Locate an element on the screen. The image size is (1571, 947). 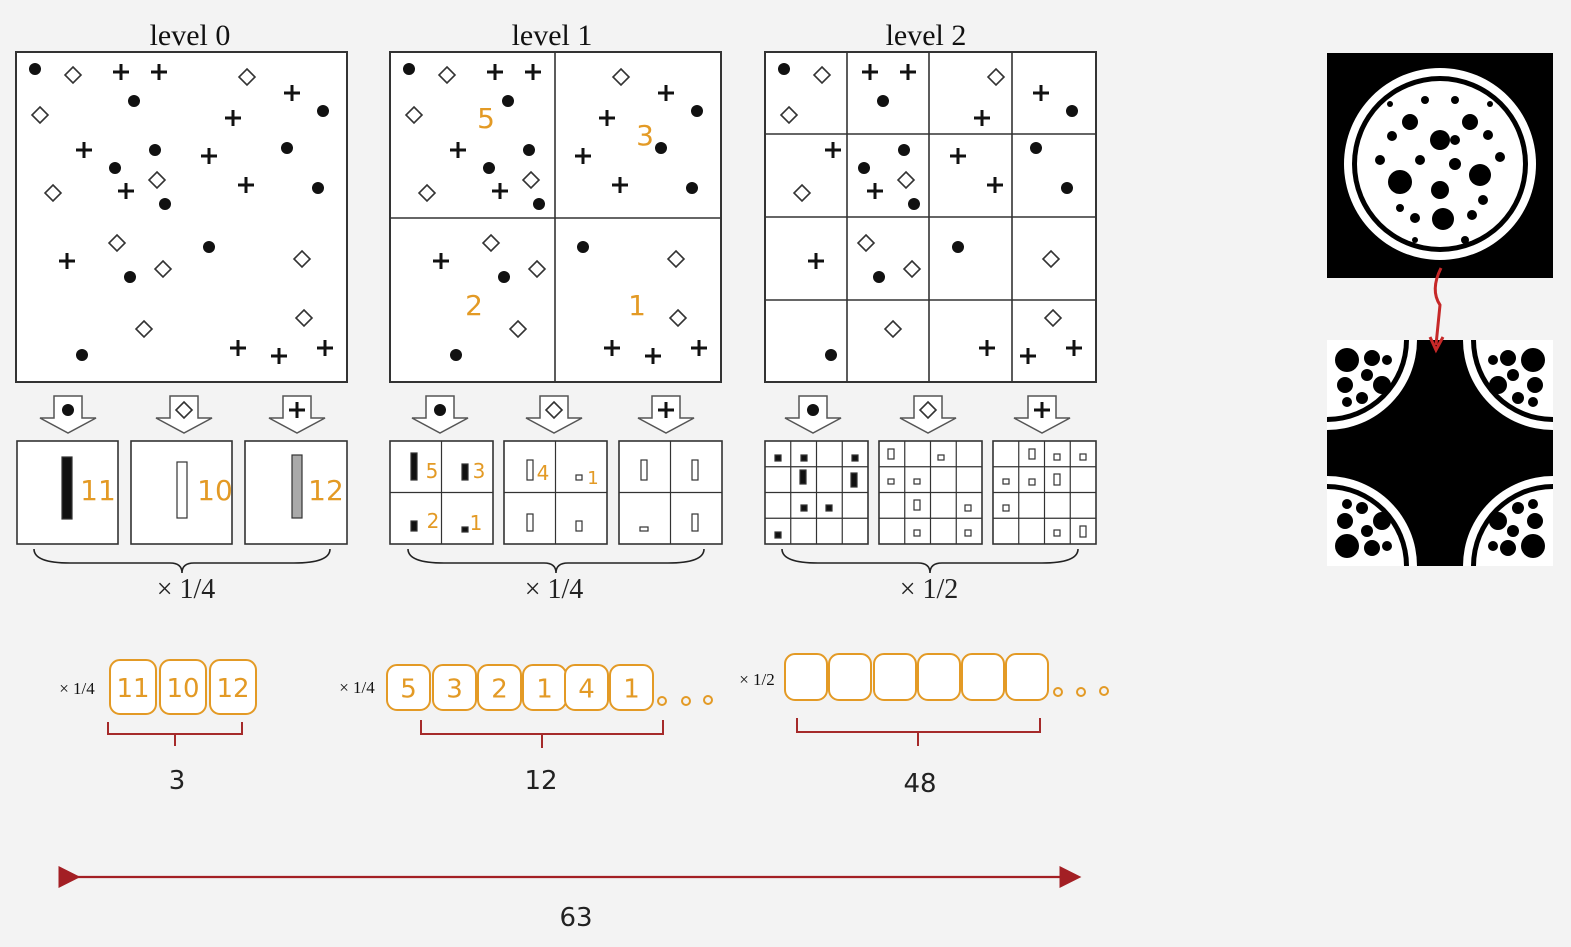
level-1-weight: × 1/4 is located at coordinates (554, 589).